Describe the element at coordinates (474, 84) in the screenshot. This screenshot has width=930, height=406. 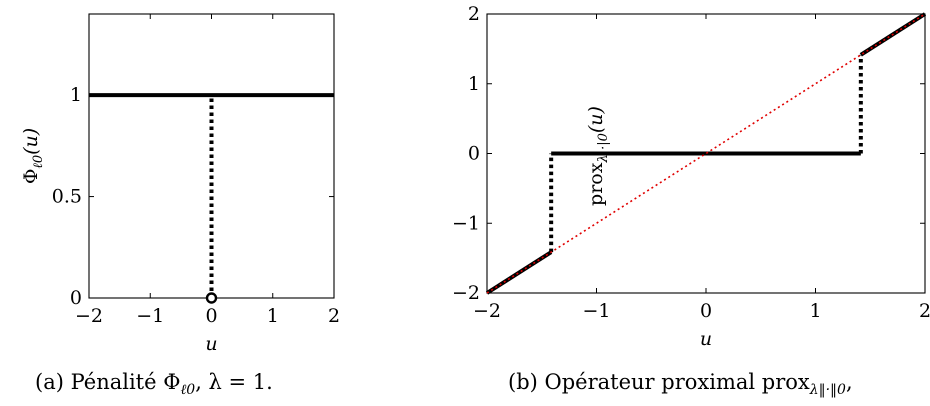
I see `plot-b-ytick-label: 1` at that location.